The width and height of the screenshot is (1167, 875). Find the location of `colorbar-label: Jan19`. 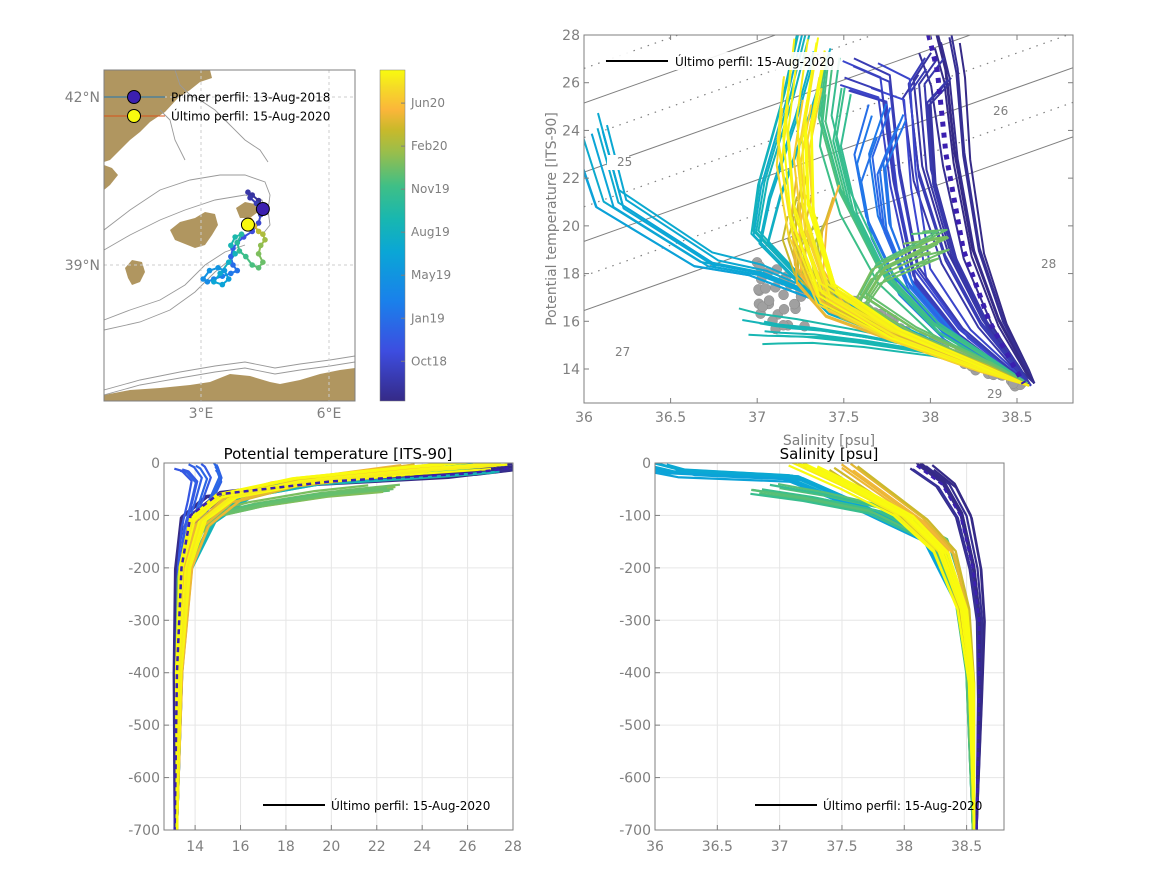

colorbar-label: Jan19 is located at coordinates (427, 318).